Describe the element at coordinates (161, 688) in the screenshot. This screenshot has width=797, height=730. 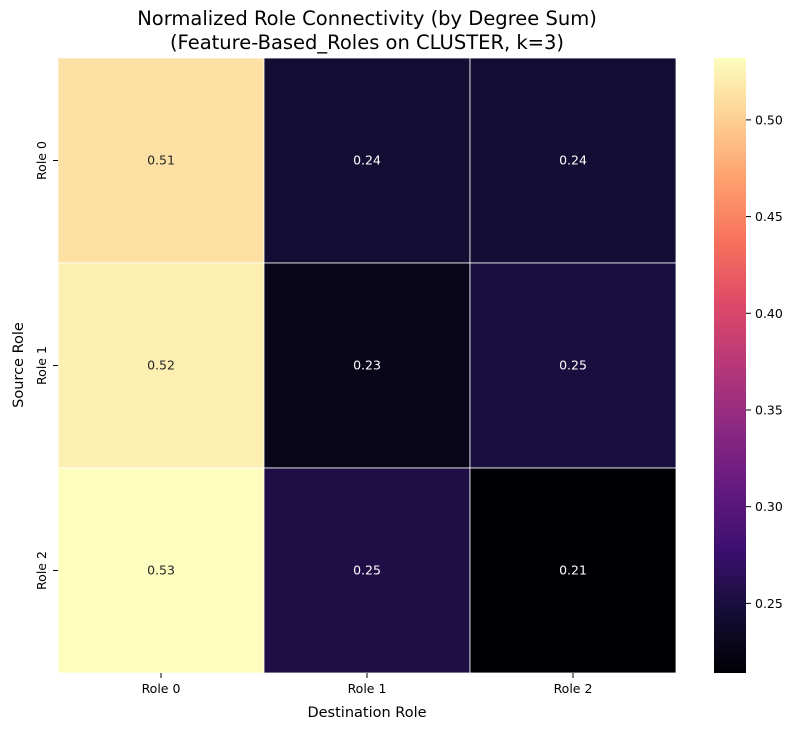
I see `x-tick-label: Role 0` at that location.